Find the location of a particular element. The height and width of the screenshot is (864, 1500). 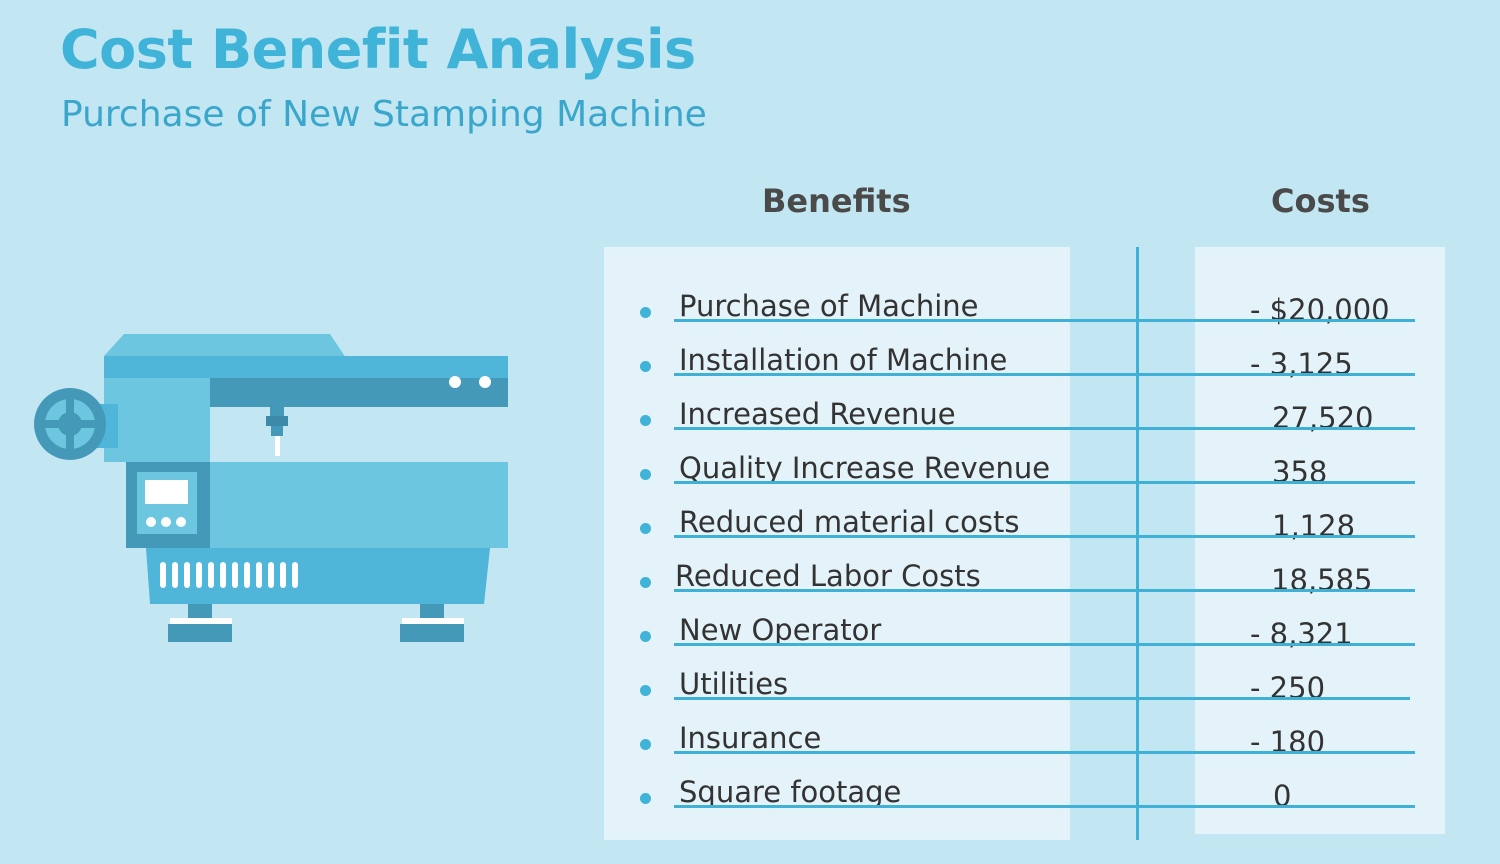

costs-panel is located at coordinates (1320, 540).